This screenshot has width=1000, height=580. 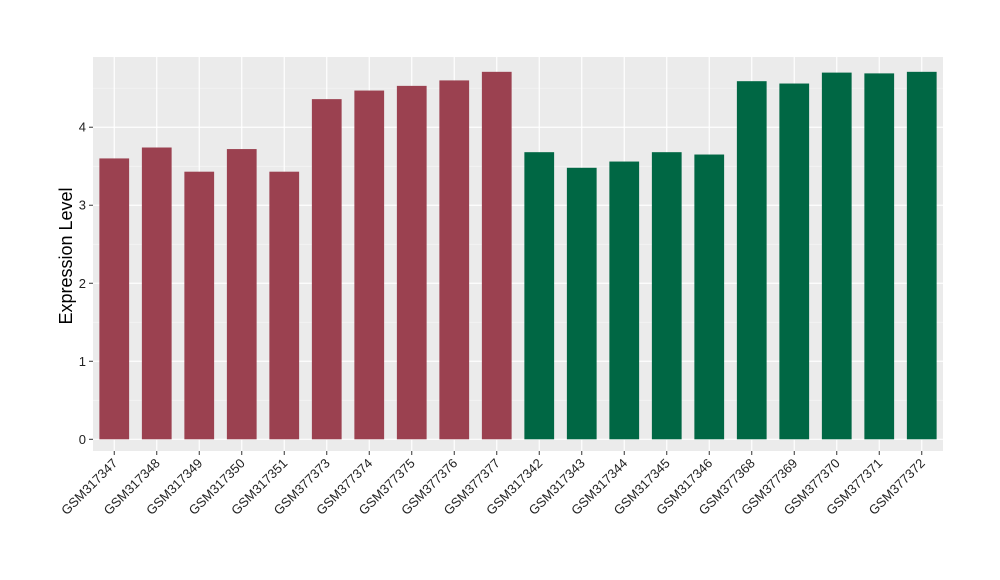 What do you see at coordinates (921, 255) in the screenshot?
I see `bar-gsm377372` at bounding box center [921, 255].